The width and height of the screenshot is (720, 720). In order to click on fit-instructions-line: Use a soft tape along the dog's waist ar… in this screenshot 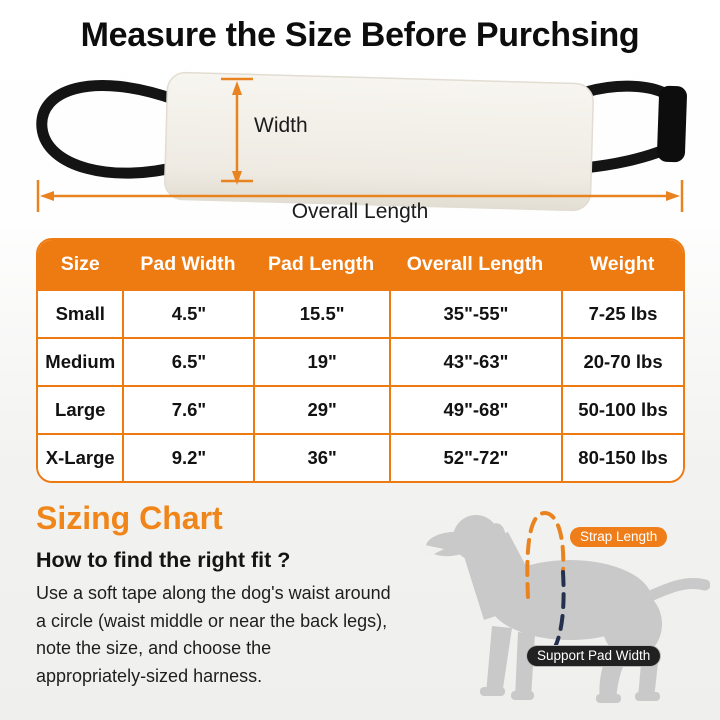, I will do `click(213, 593)`.